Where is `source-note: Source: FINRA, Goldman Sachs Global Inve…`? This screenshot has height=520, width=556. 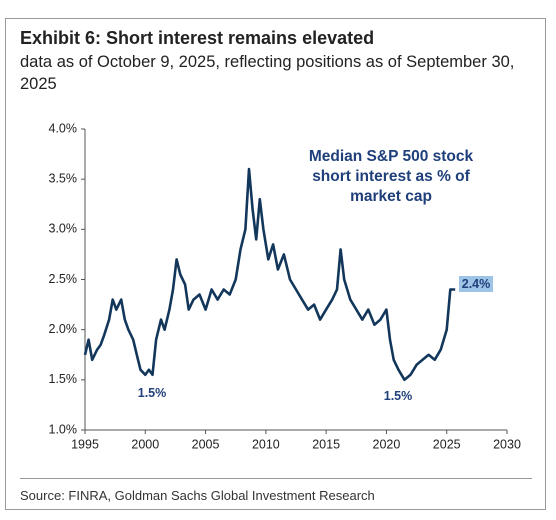
source-note: Source: FINRA, Goldman Sachs Global Inve… is located at coordinates (197, 495).